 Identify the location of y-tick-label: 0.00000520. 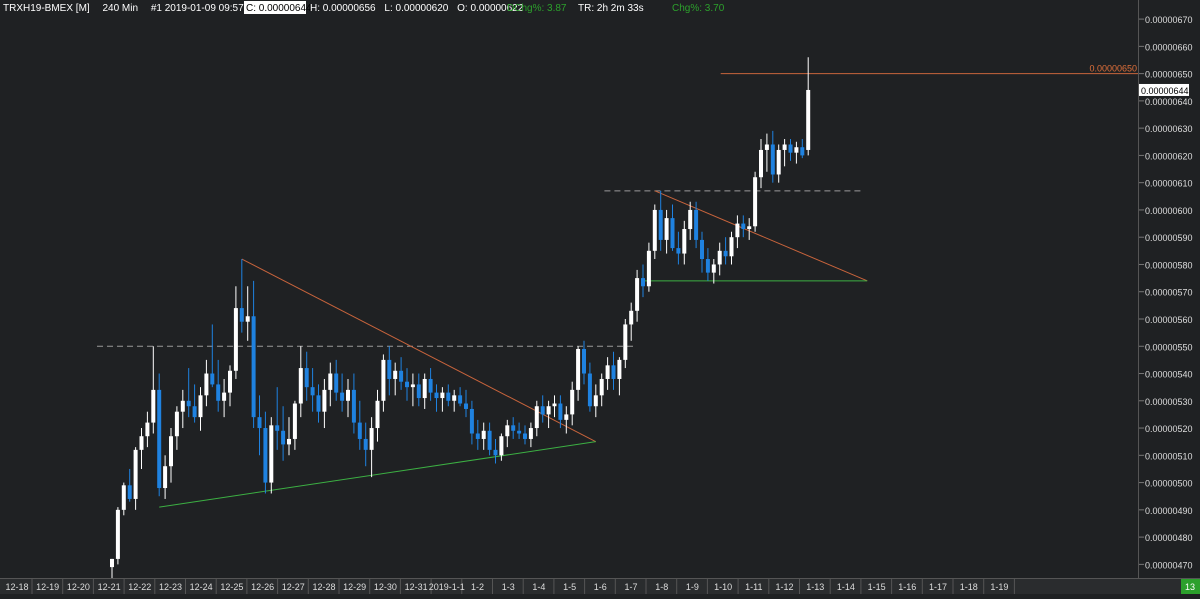
(1169, 429).